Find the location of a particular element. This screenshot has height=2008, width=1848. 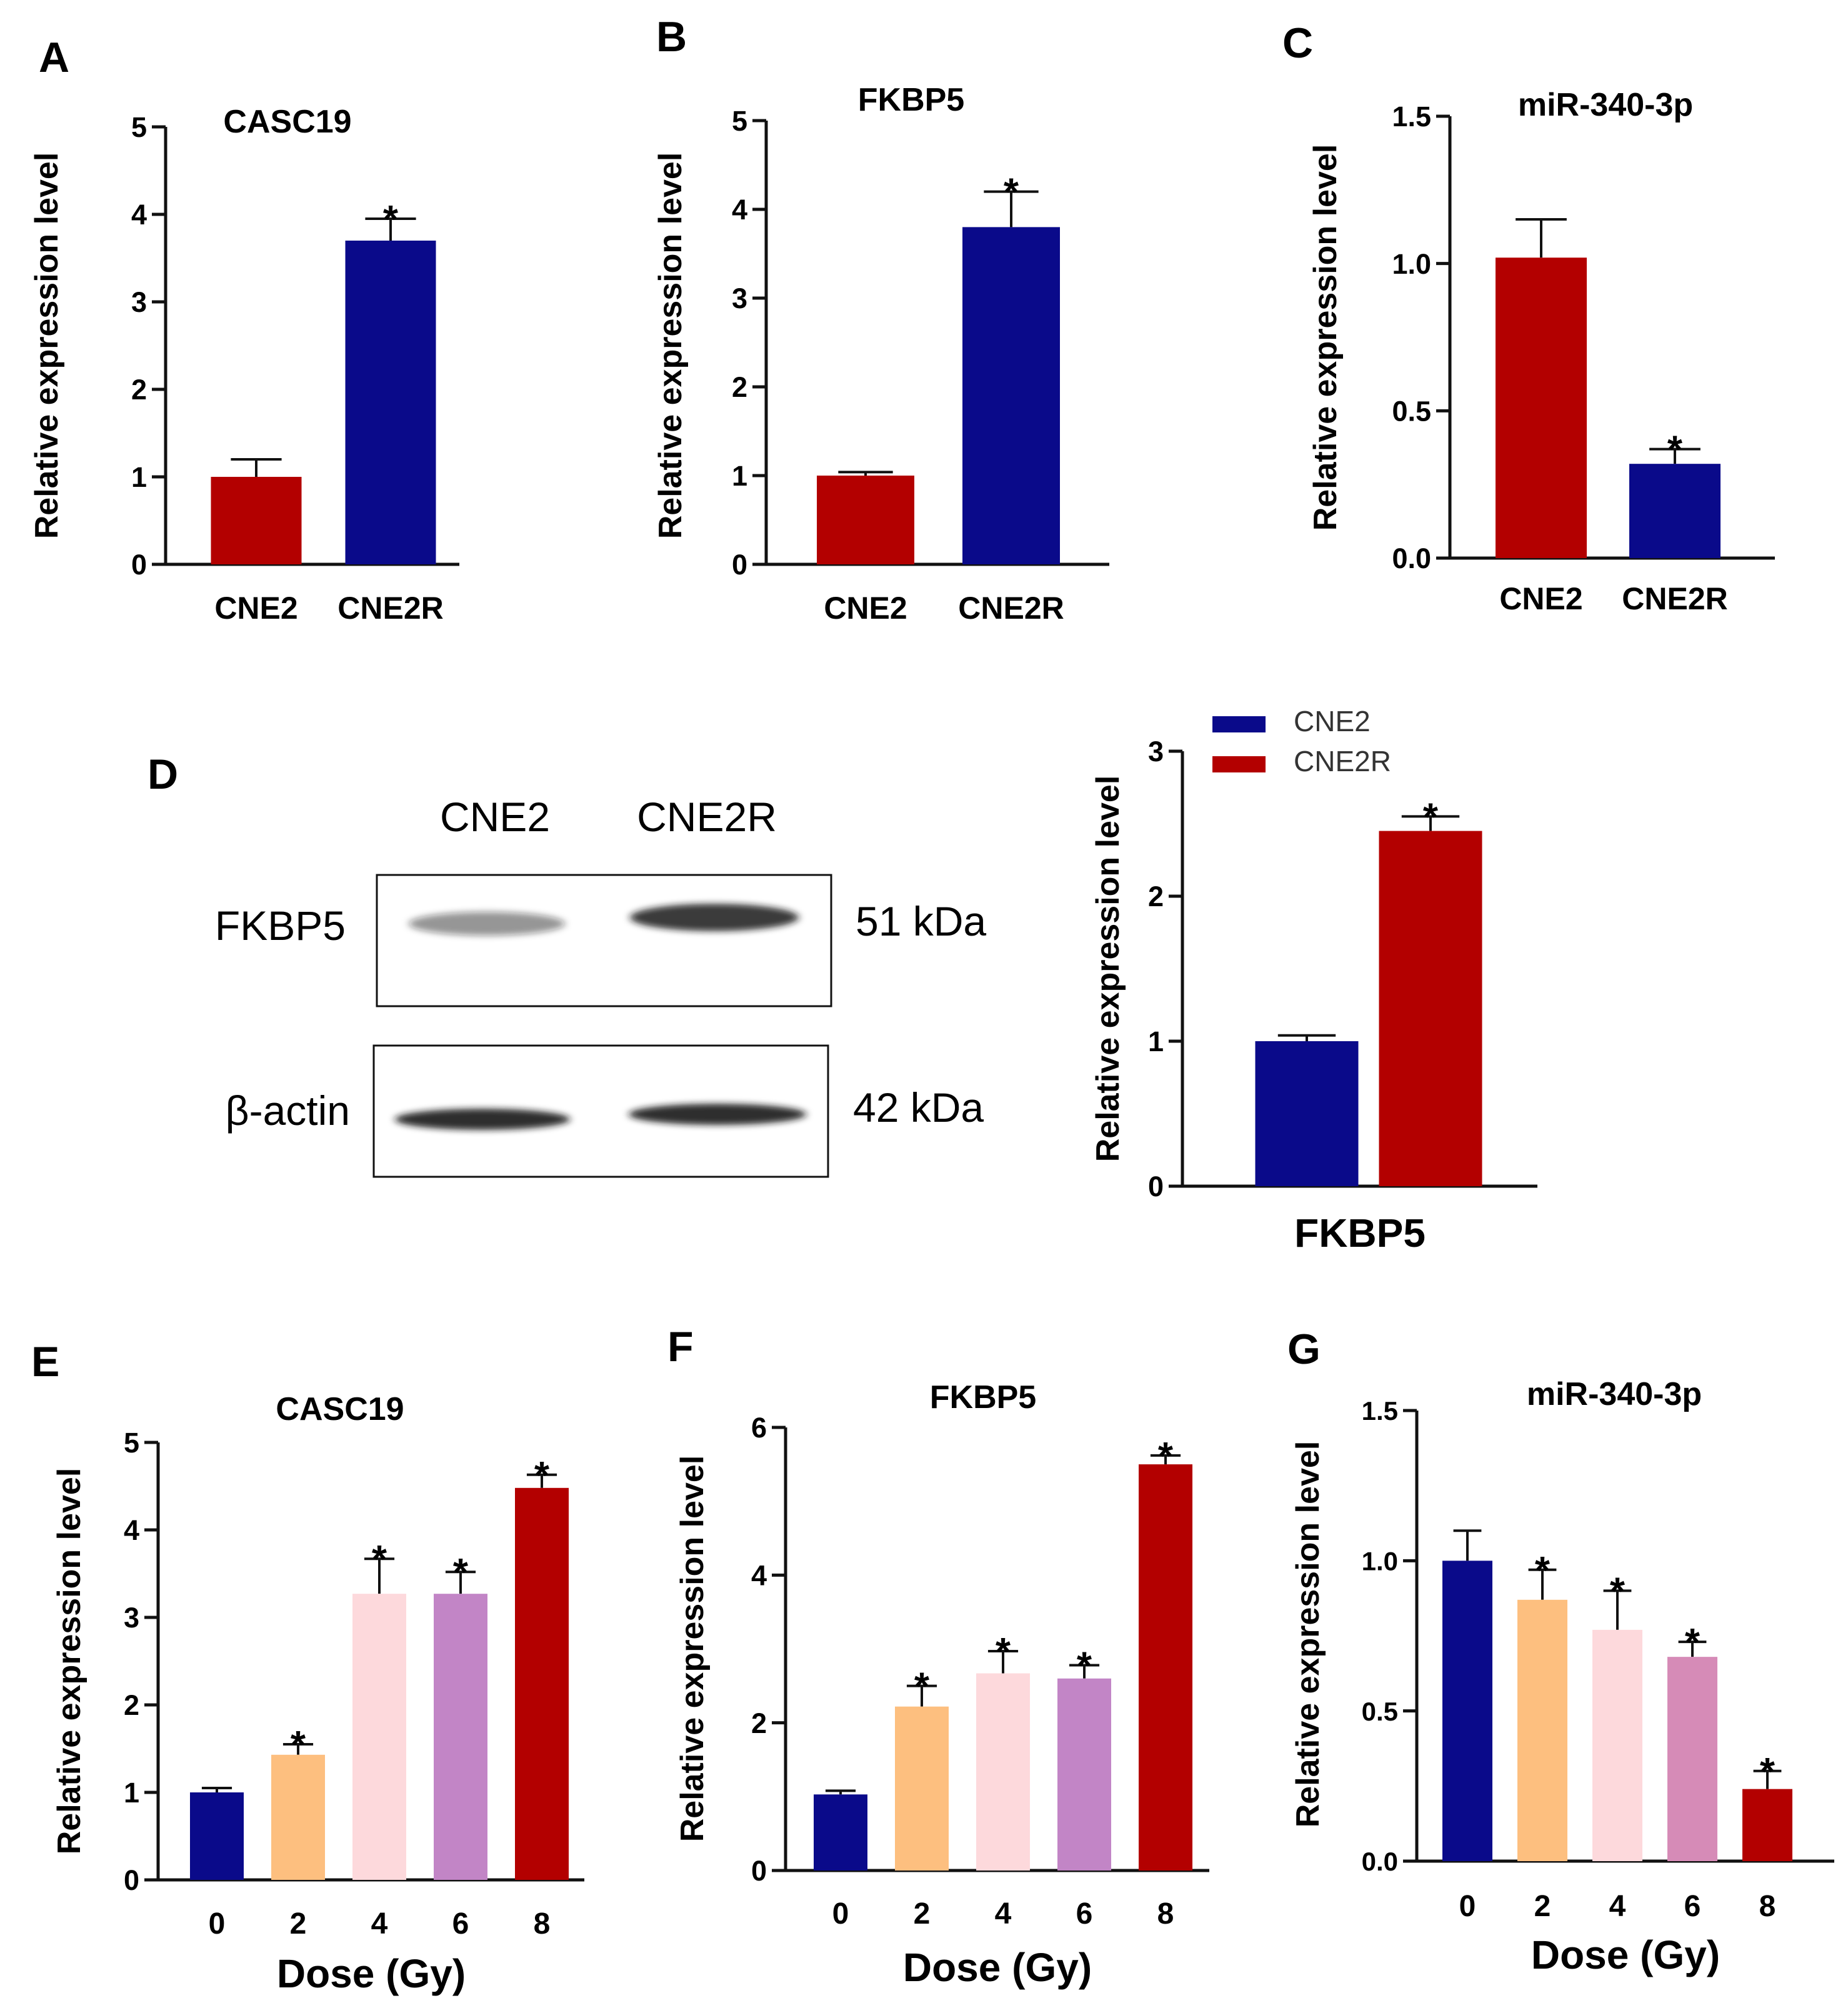

blot-row-label-beta-actin: β-actin is located at coordinates (288, 1110).